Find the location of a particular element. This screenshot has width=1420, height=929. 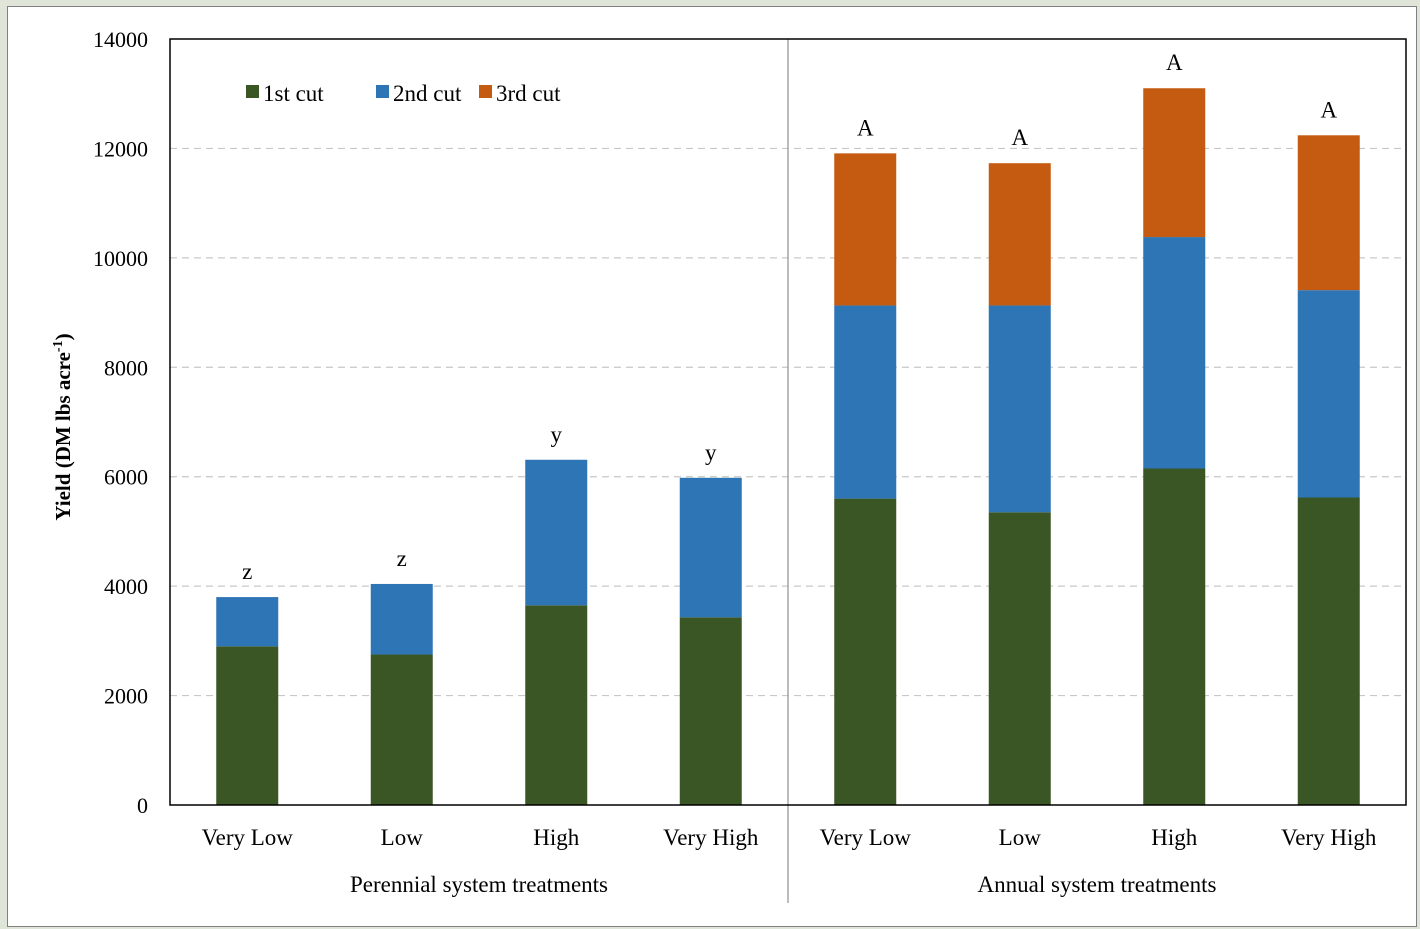

group-label: Annual system treatments is located at coordinates (1097, 884).